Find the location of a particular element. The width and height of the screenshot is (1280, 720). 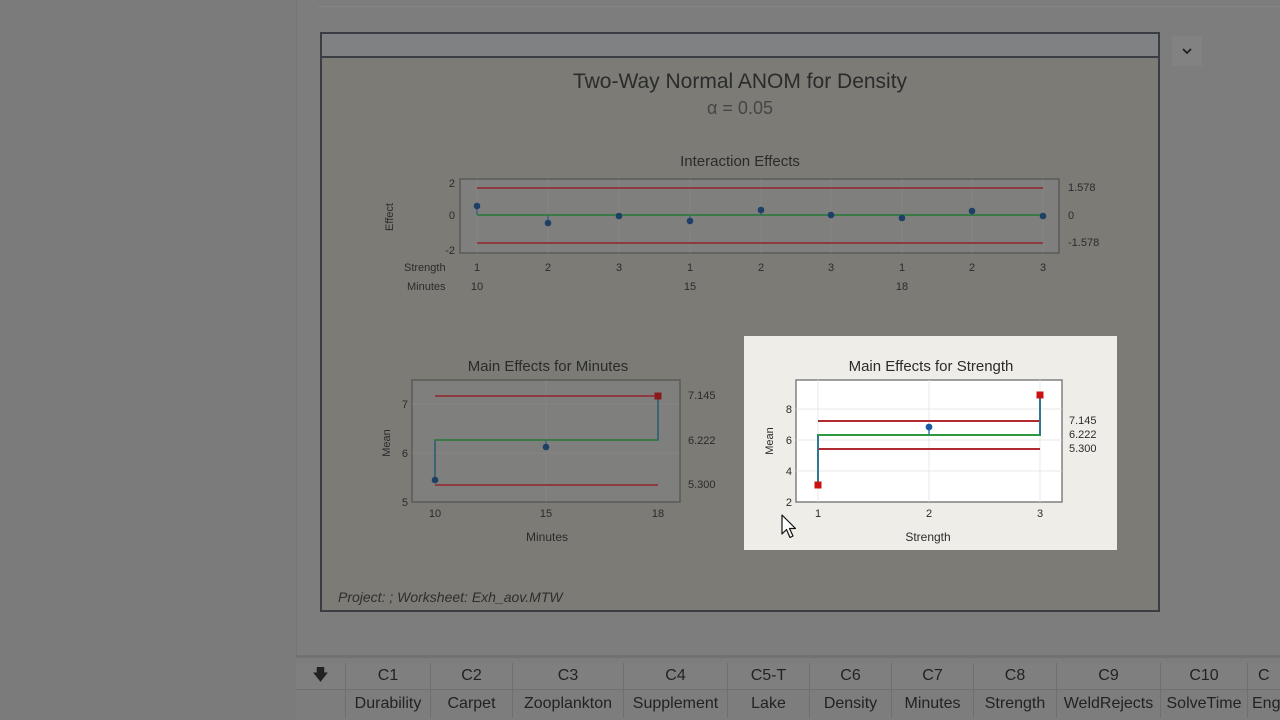

column-id: C6 is located at coordinates (851, 676).